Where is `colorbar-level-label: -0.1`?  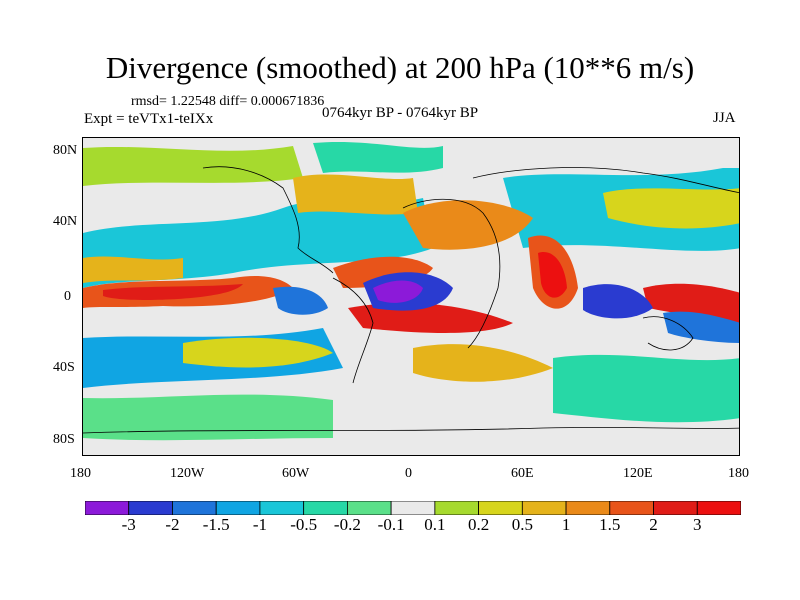
colorbar-level-label: -0.1 is located at coordinates (391, 524).